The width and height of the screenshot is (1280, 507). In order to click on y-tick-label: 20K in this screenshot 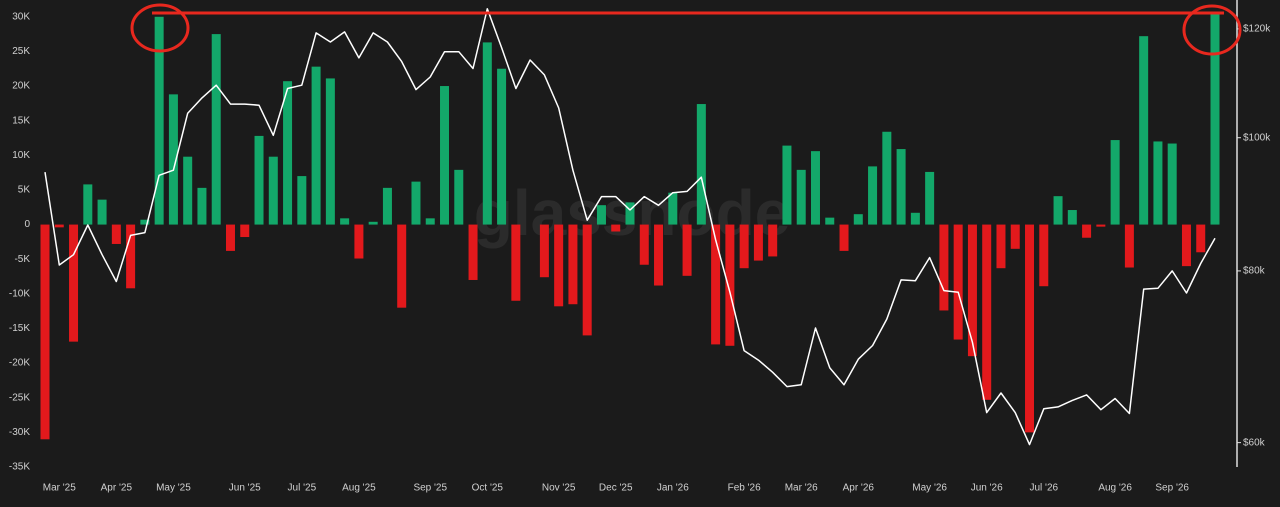, I will do `click(21, 86)`.